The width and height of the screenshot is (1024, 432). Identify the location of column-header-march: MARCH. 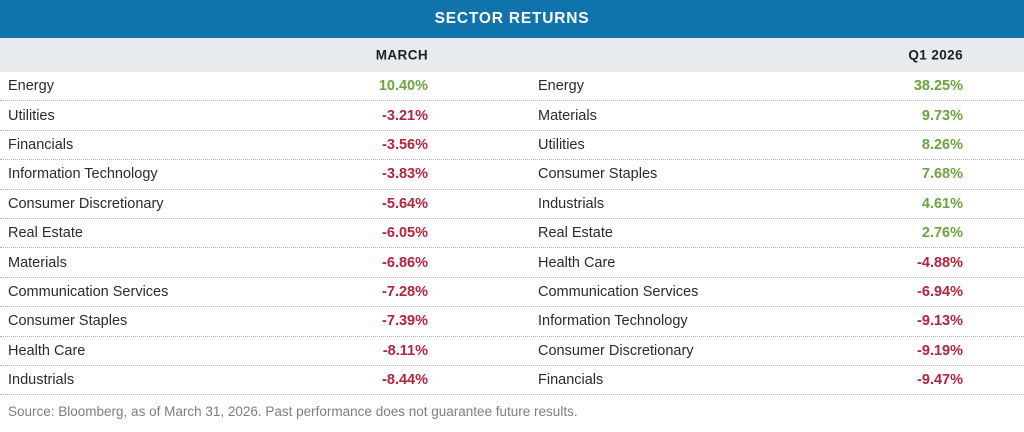
(401, 55).